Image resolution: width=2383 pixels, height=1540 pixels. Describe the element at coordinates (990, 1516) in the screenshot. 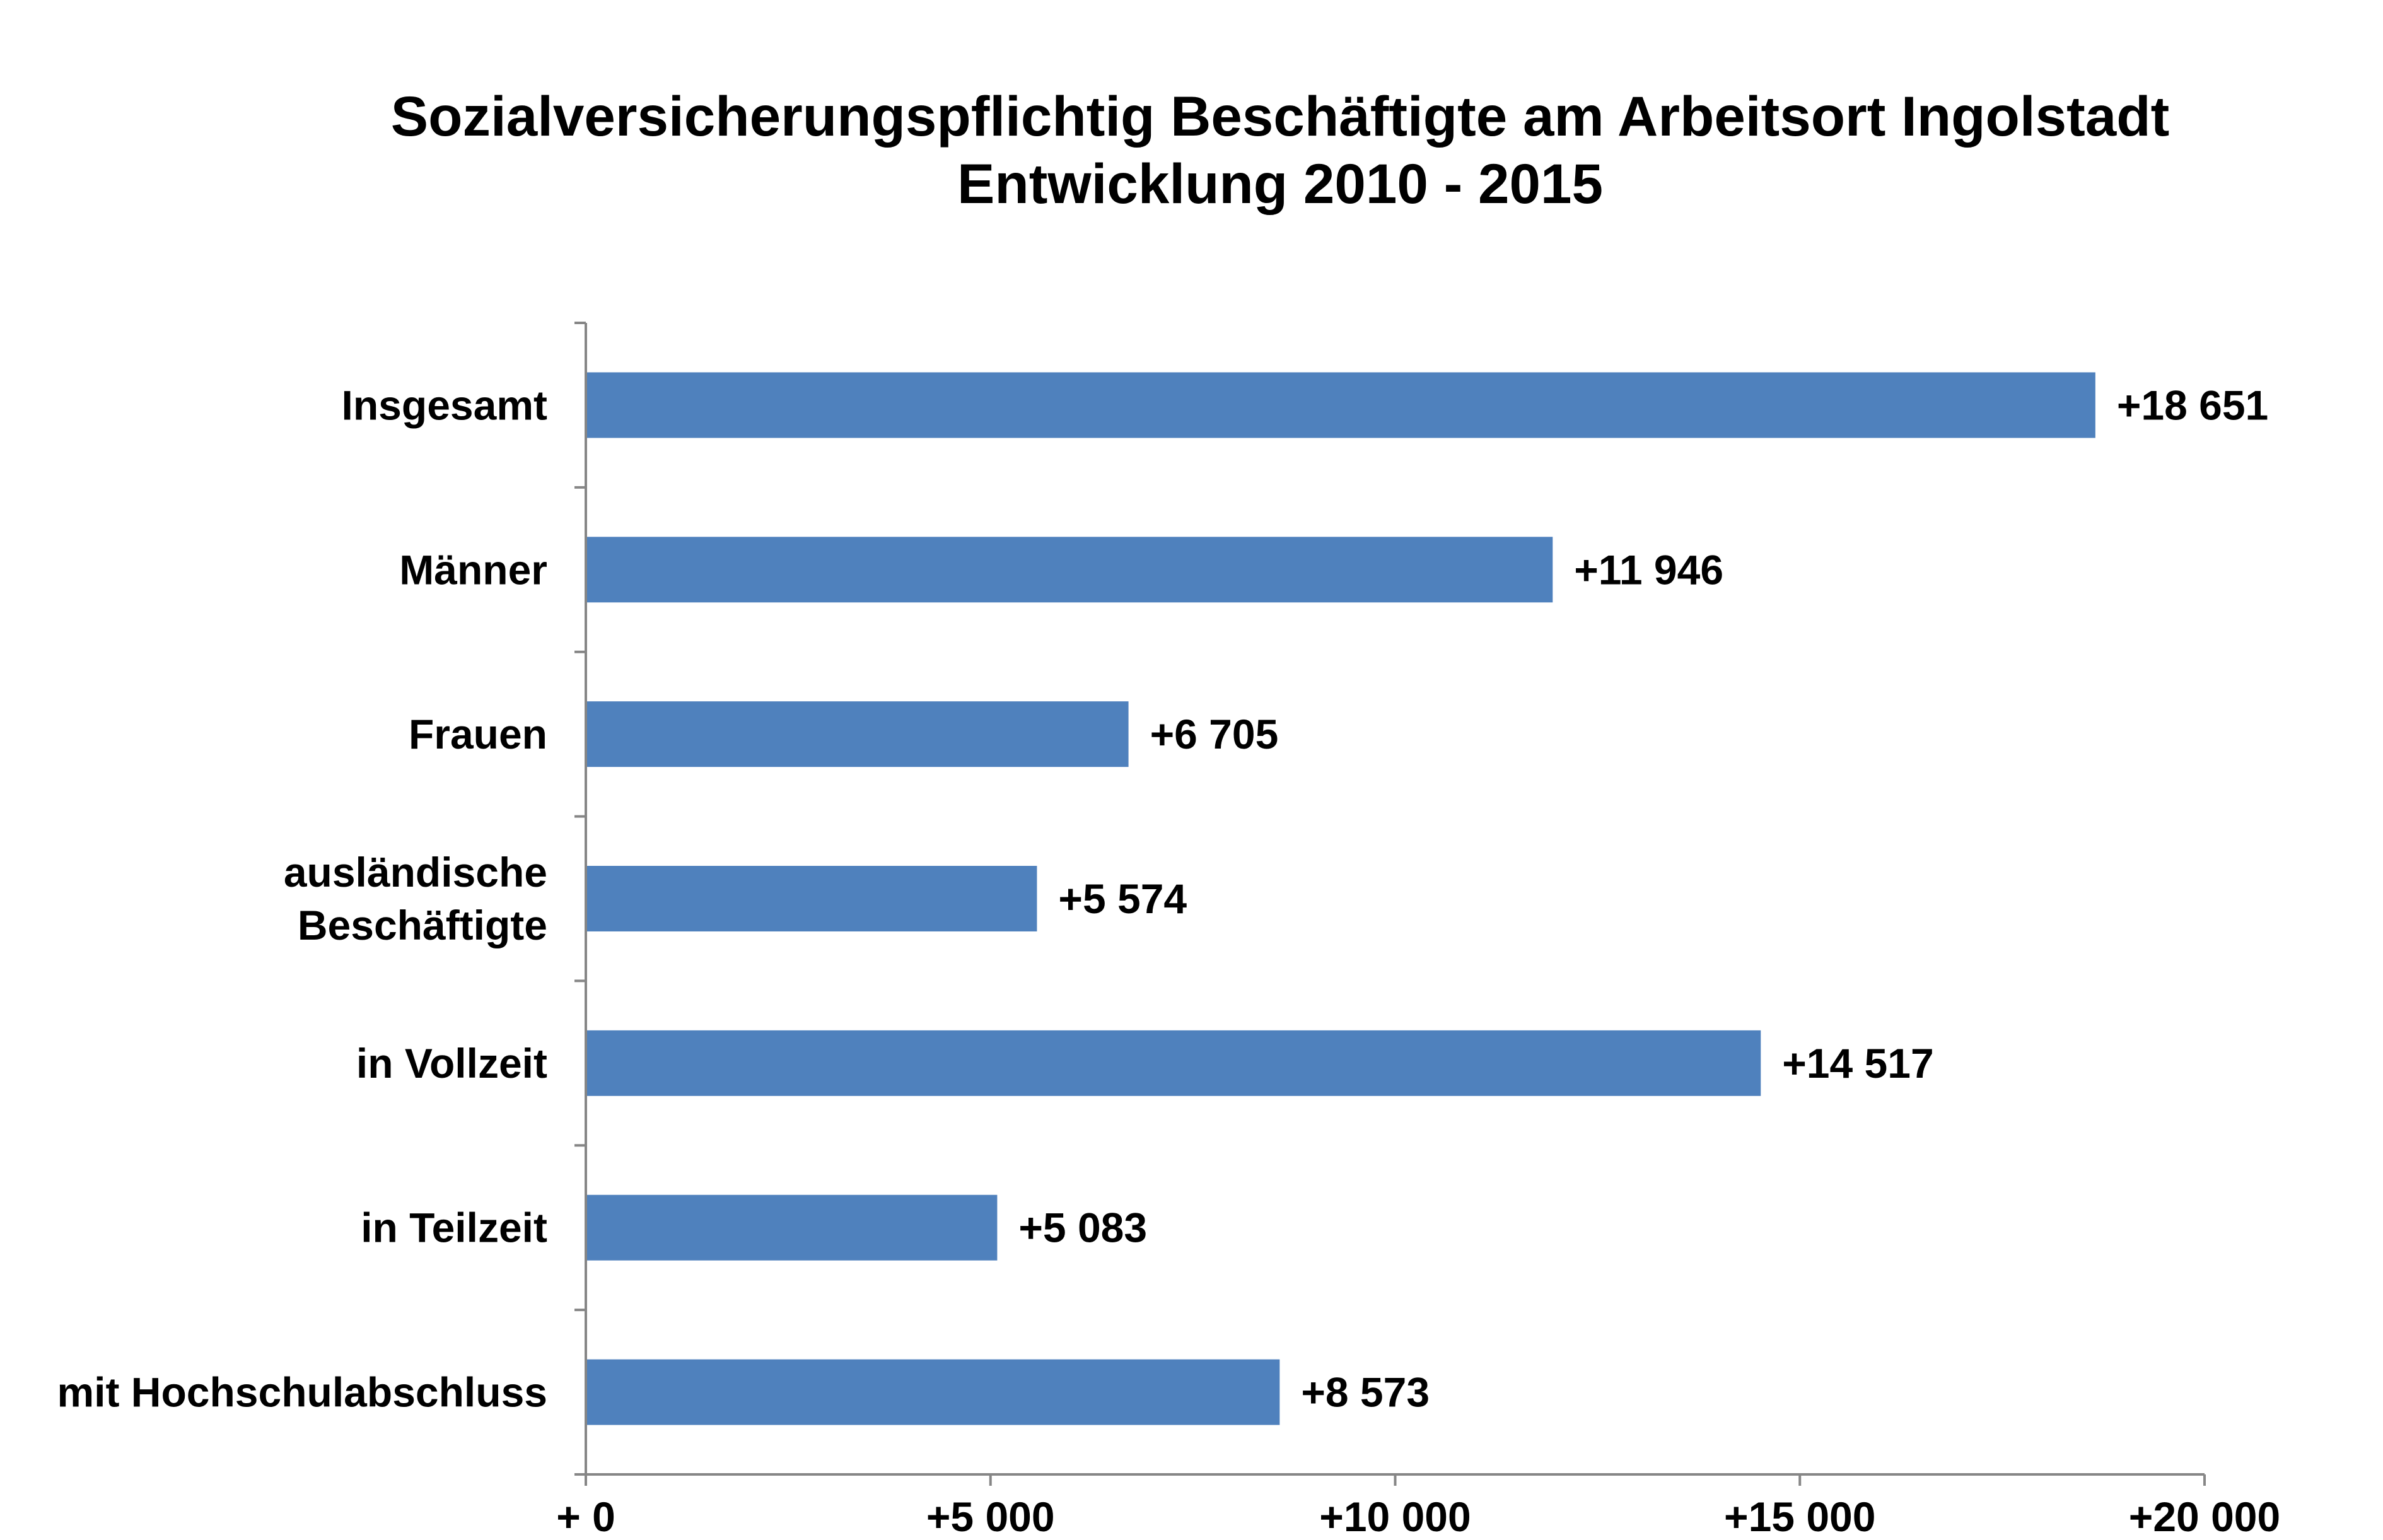

I see `x-tick-label-2: +5 000` at that location.